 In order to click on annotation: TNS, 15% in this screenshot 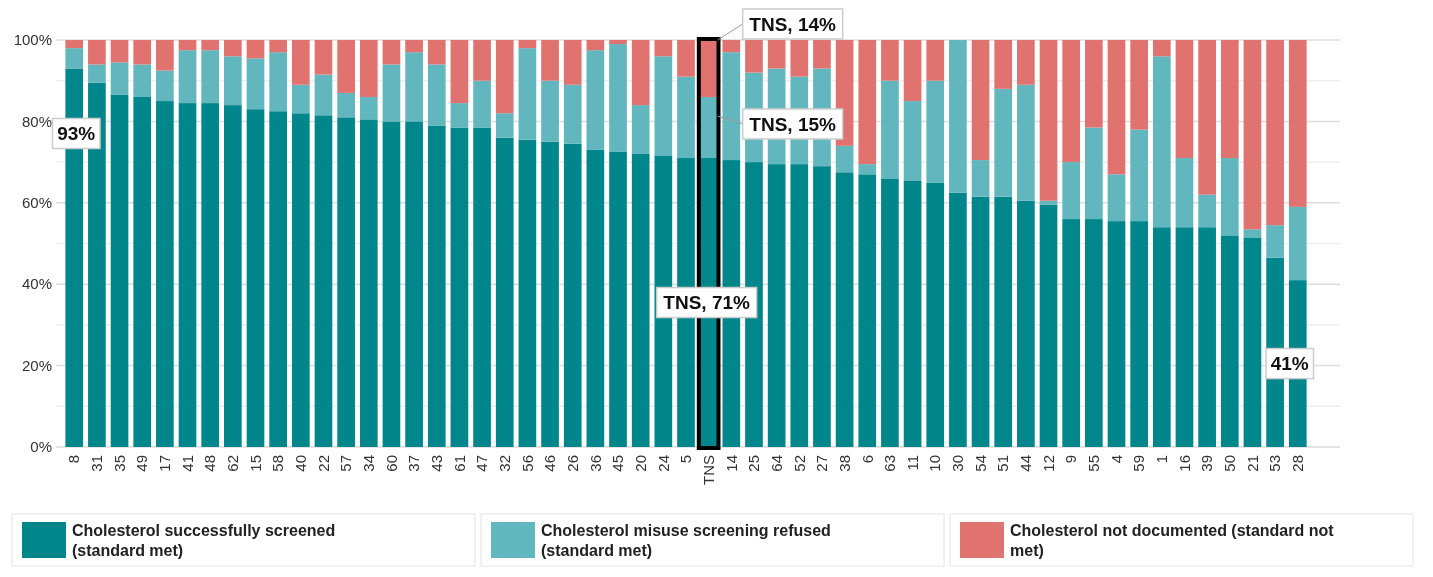, I will do `click(793, 124)`.